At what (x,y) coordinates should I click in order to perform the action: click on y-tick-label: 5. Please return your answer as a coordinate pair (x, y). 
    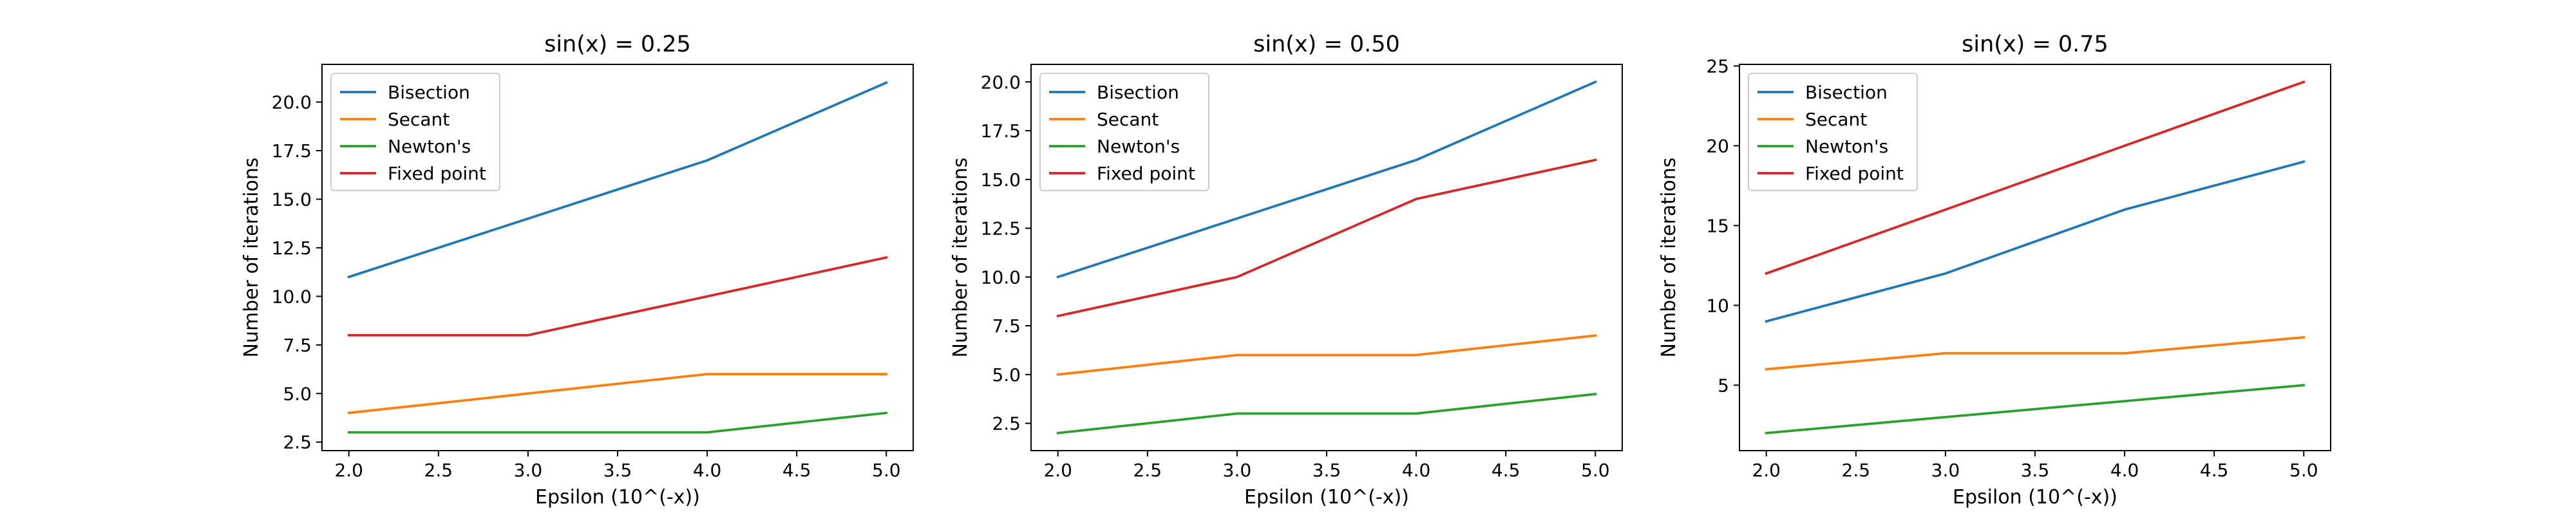
    Looking at the image, I should click on (1723, 386).